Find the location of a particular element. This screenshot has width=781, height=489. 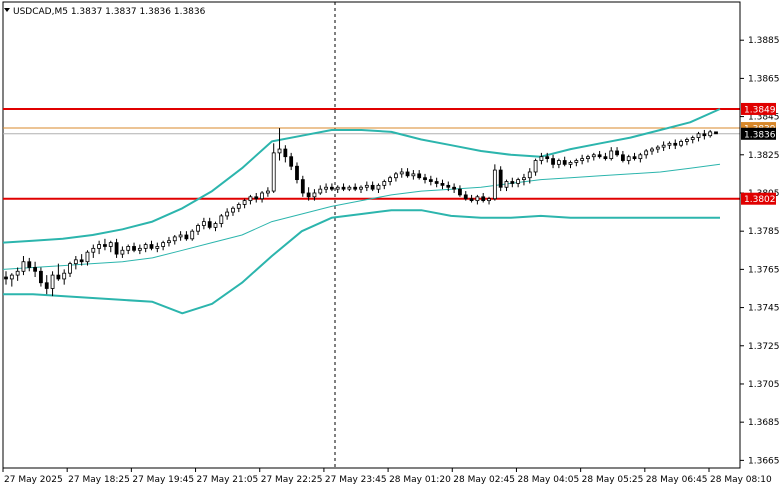

y-tick-label: 1.3745 is located at coordinates (764, 309).